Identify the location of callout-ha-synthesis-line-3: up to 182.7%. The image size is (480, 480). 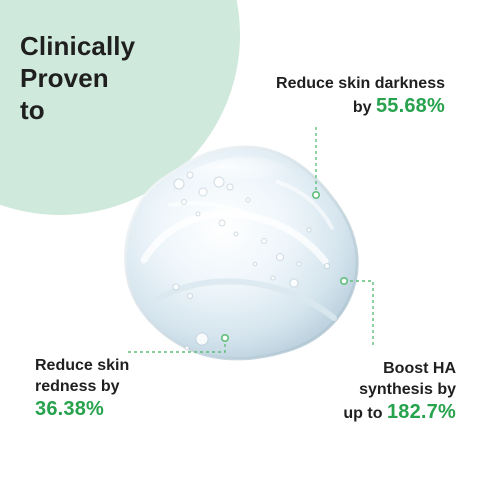
(386, 412).